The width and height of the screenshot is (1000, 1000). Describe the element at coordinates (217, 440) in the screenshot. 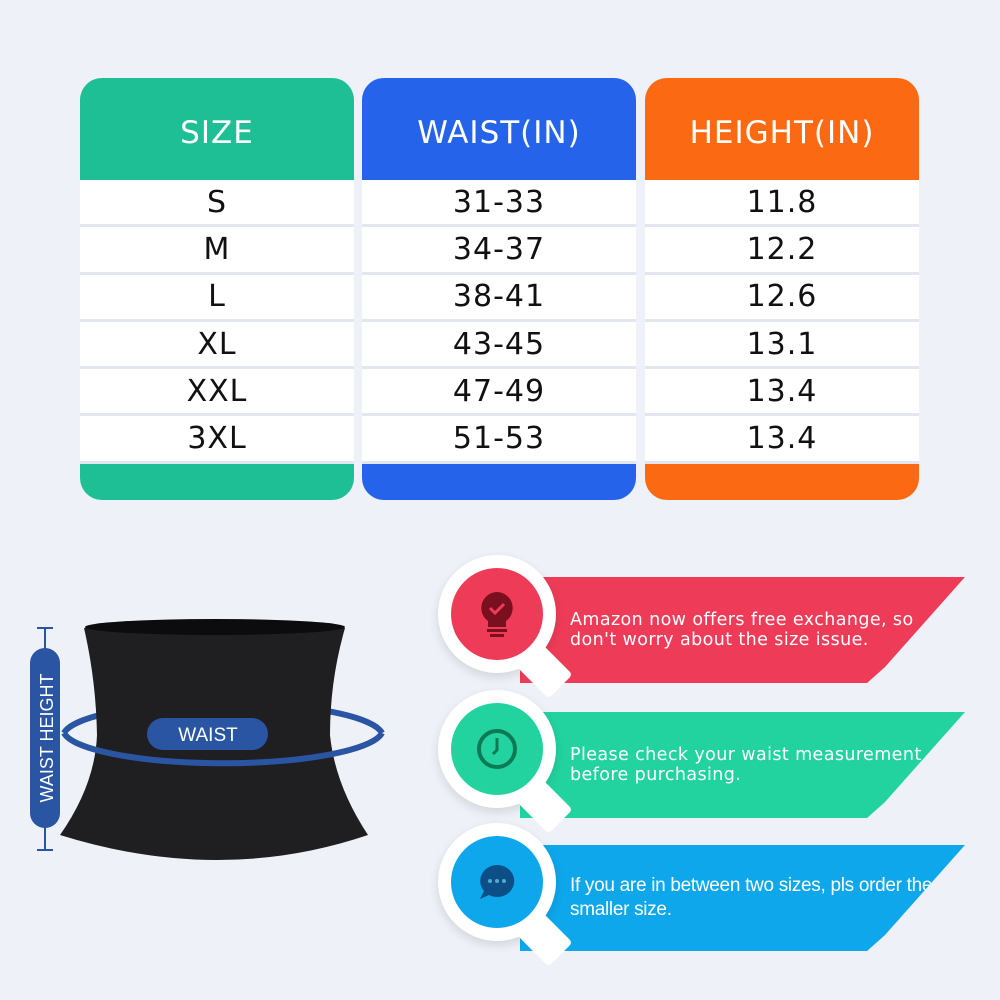

I see `table-cell: 3XL` at that location.